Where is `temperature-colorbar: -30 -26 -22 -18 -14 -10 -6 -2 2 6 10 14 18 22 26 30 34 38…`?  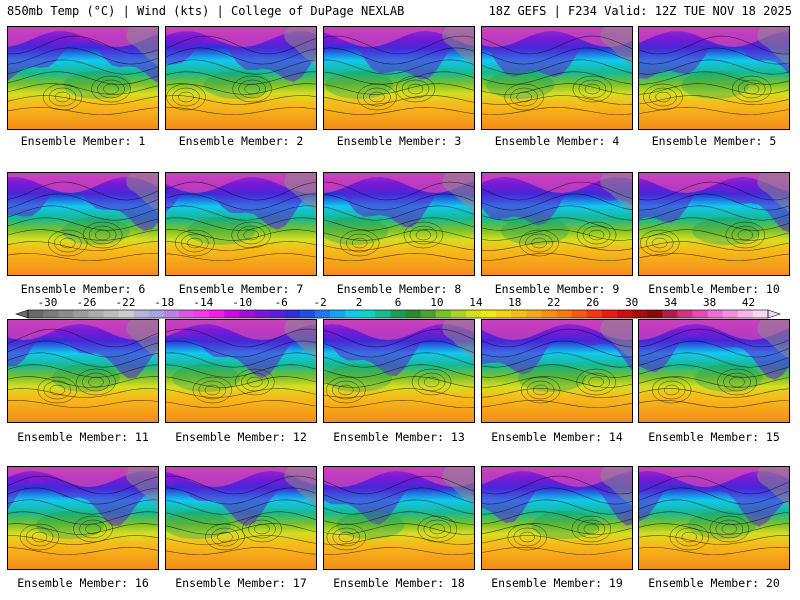
temperature-colorbar: -30 -26 -22 -18 -14 -10 -6 -2 2 6 10 14 18 22 26 30 34 38… is located at coordinates (398, 307).